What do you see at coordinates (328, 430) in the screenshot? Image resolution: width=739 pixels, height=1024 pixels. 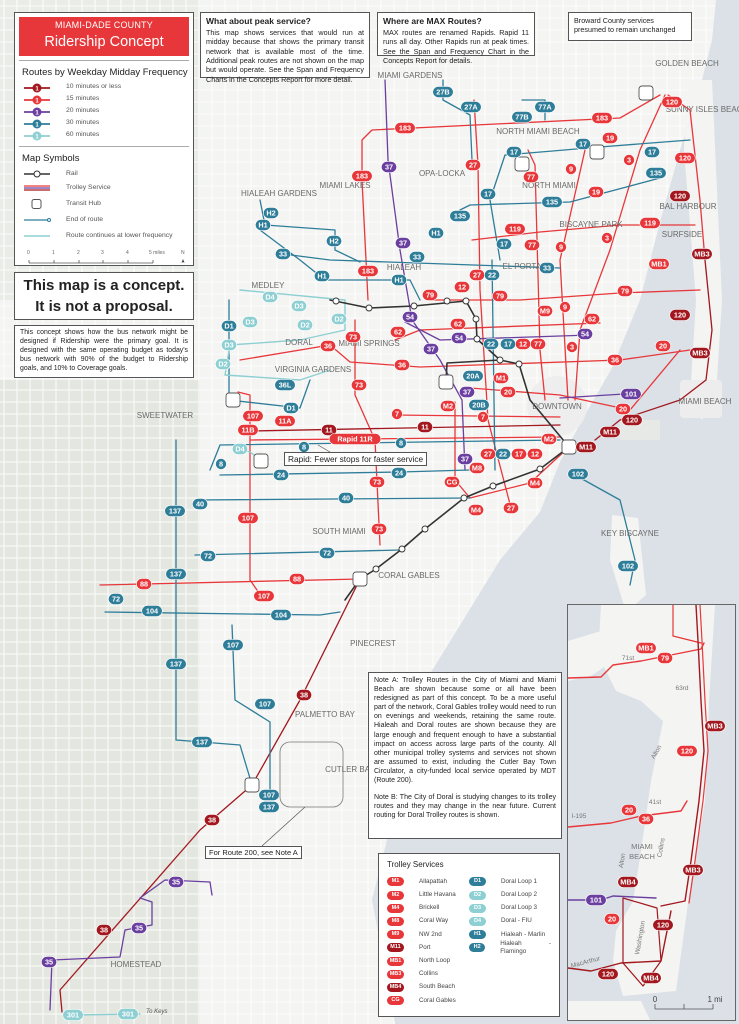 I see `route-badge: 11` at bounding box center [328, 430].